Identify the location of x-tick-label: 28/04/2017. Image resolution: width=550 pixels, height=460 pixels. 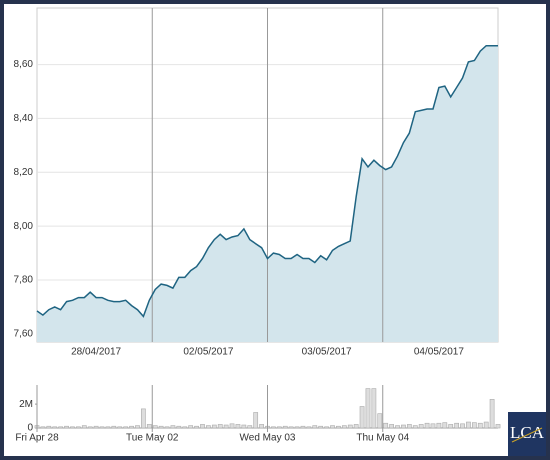
(96, 352).